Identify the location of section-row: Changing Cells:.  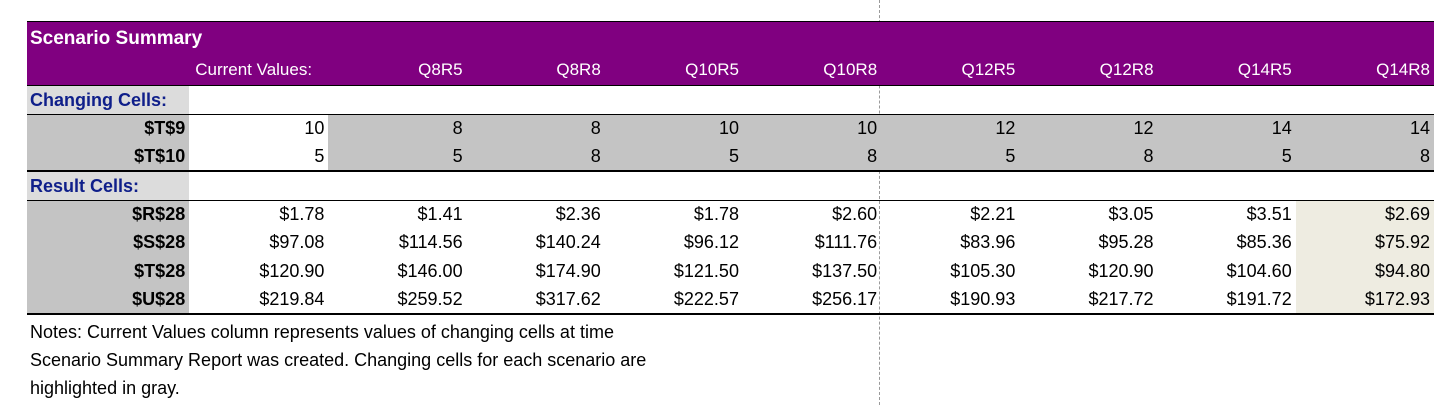
(730, 100).